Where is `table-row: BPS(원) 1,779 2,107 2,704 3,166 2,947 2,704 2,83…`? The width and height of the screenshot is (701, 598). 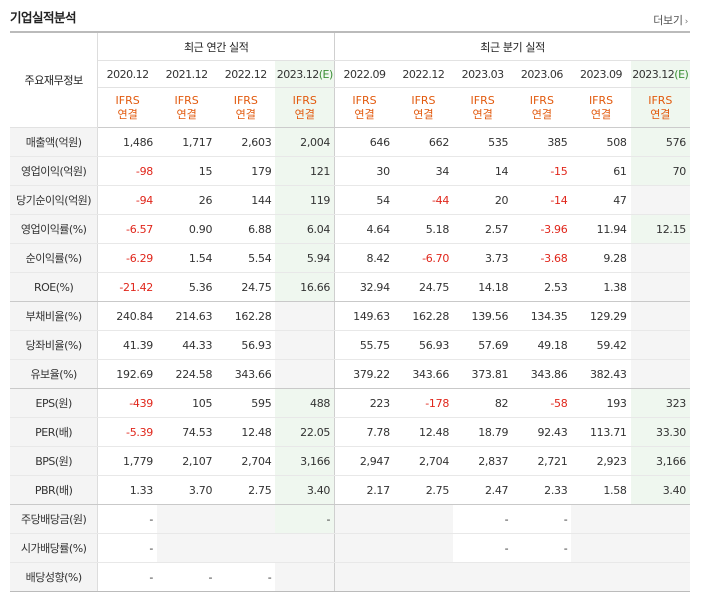 table-row: BPS(원) 1,779 2,107 2,704 3,166 2,947 2,704 2,83… is located at coordinates (350, 461).